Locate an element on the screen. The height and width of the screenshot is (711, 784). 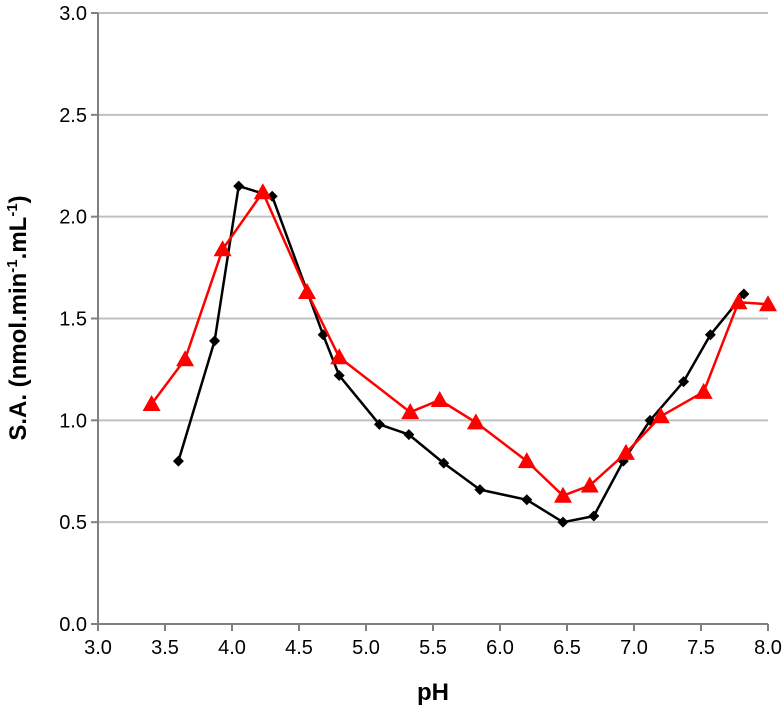
x-tick-label: 6.0 is located at coordinates (500, 648).